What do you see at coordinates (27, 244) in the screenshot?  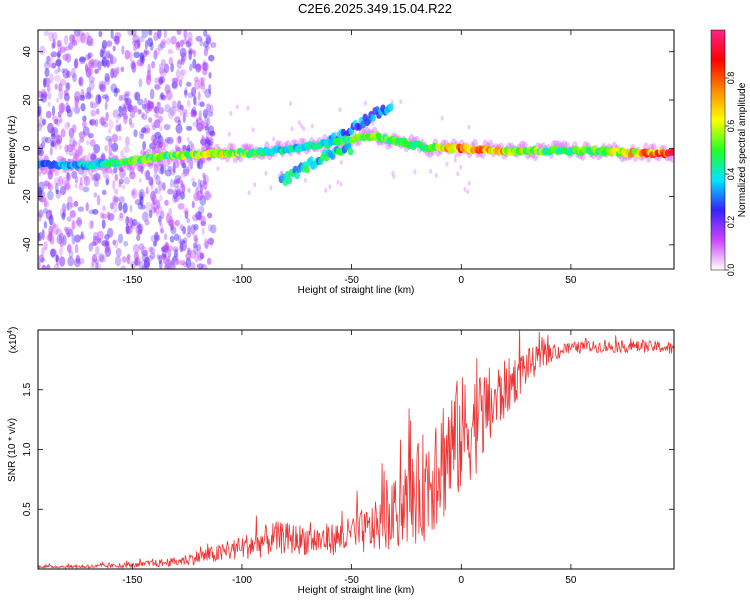 I see `y-tick-label: -40` at bounding box center [27, 244].